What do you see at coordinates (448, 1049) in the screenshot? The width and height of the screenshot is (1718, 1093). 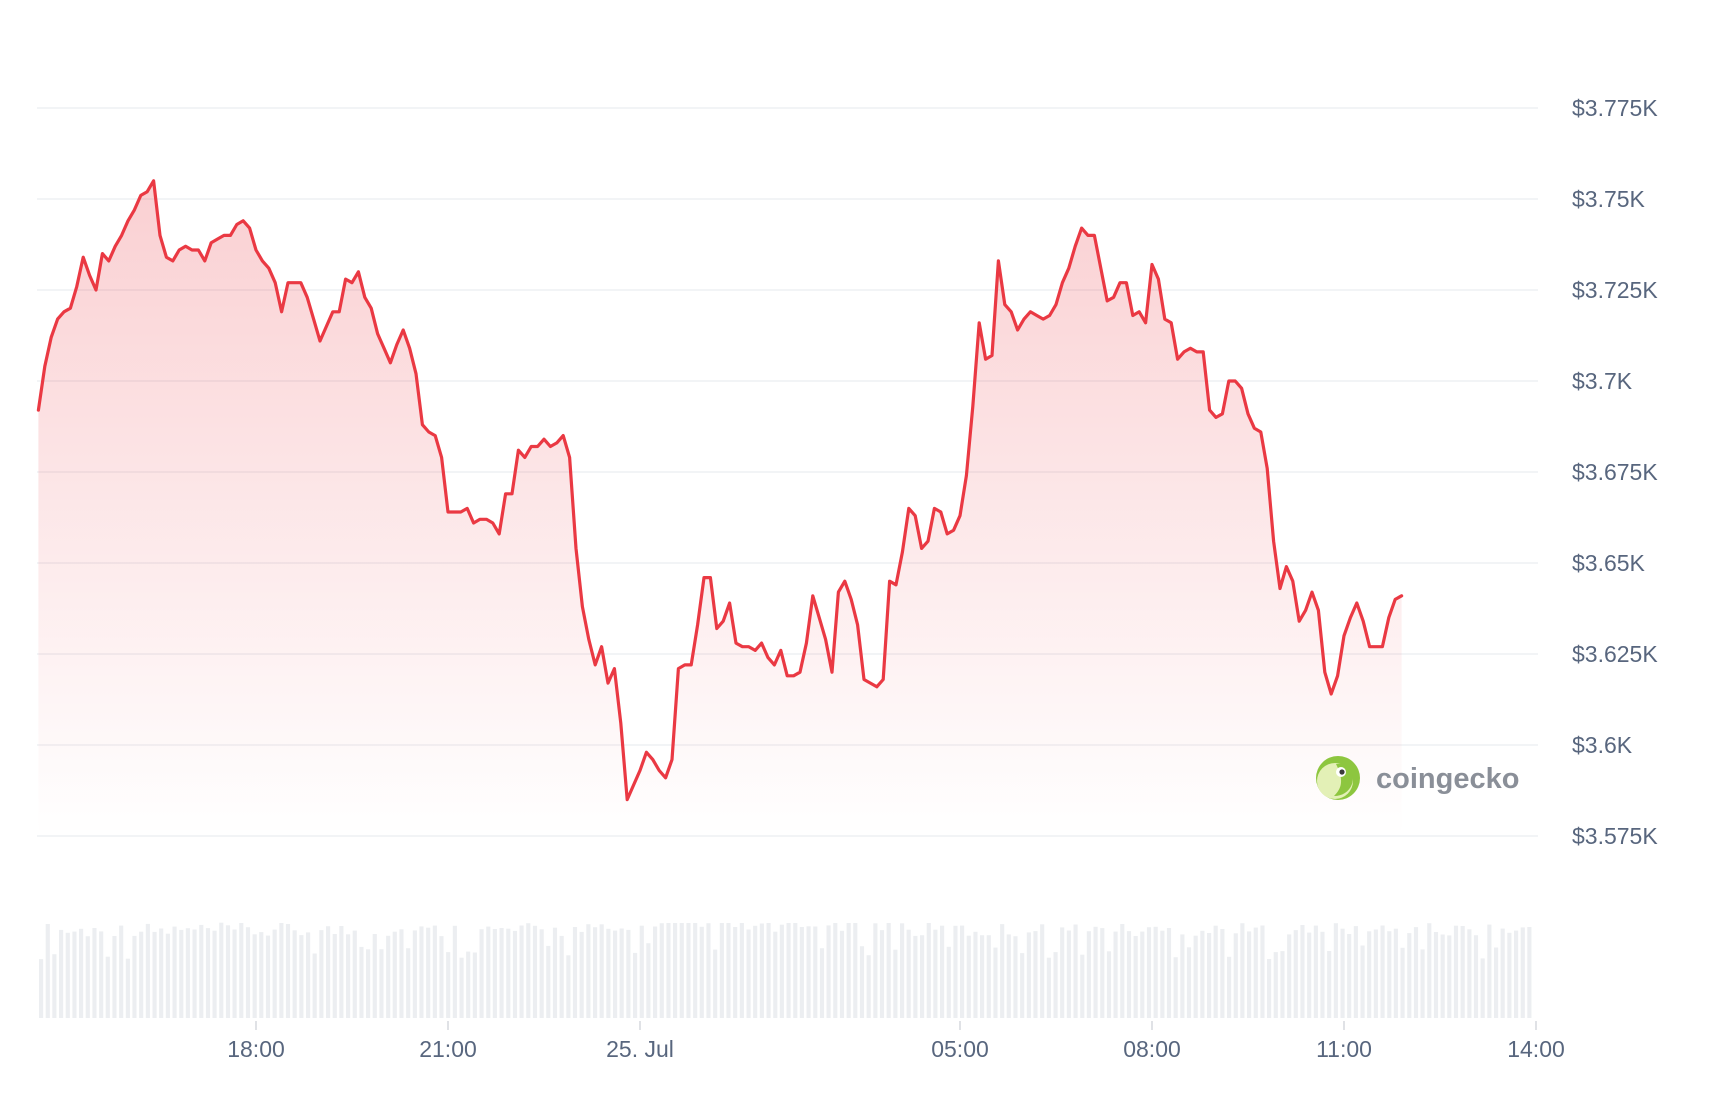 I see `x-tick-label: 21:00` at bounding box center [448, 1049].